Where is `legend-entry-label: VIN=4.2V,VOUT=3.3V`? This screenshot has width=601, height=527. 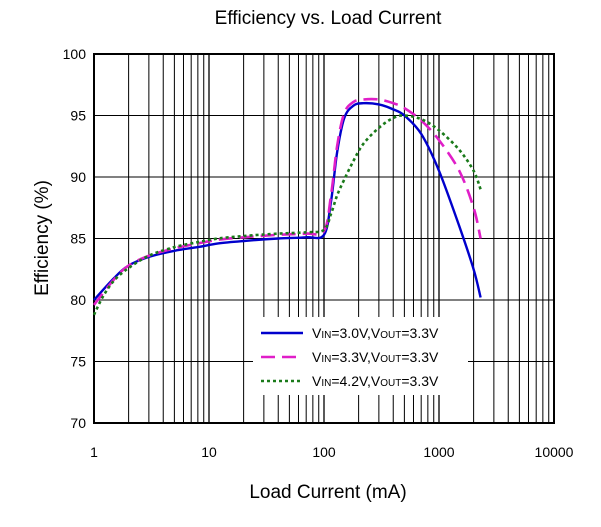
legend-entry-label: VIN=4.2V,VOUT=3.3V is located at coordinates (375, 381).